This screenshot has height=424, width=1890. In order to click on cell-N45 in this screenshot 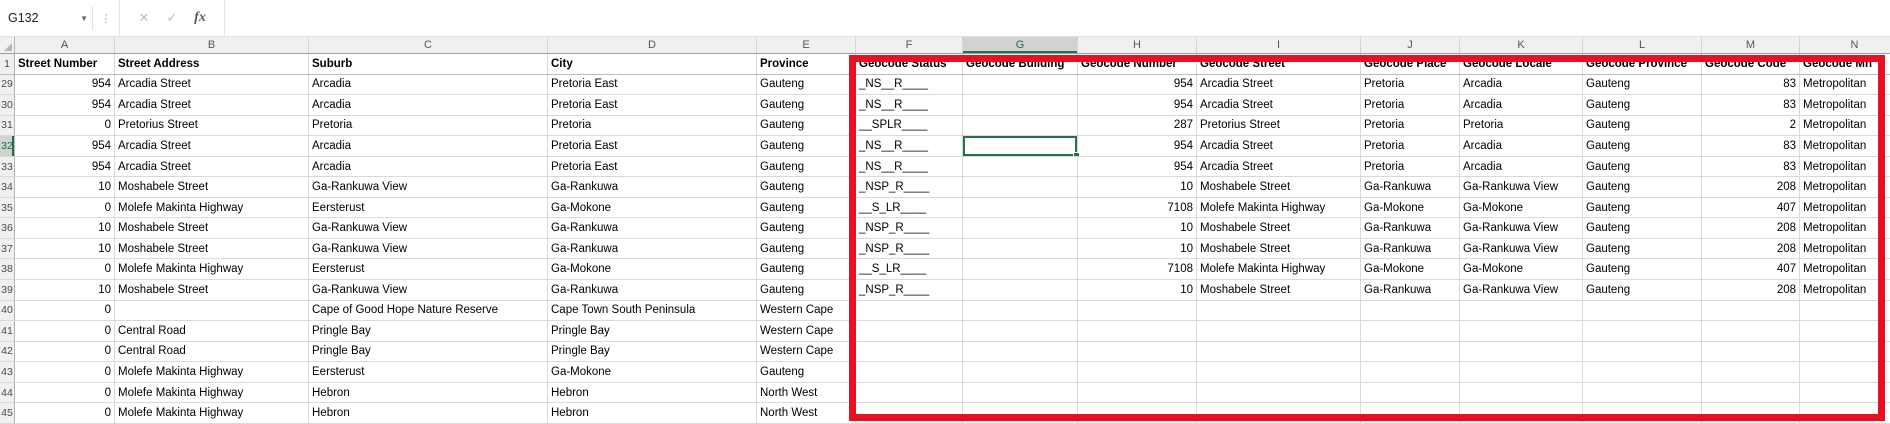, I will do `click(1845, 413)`.